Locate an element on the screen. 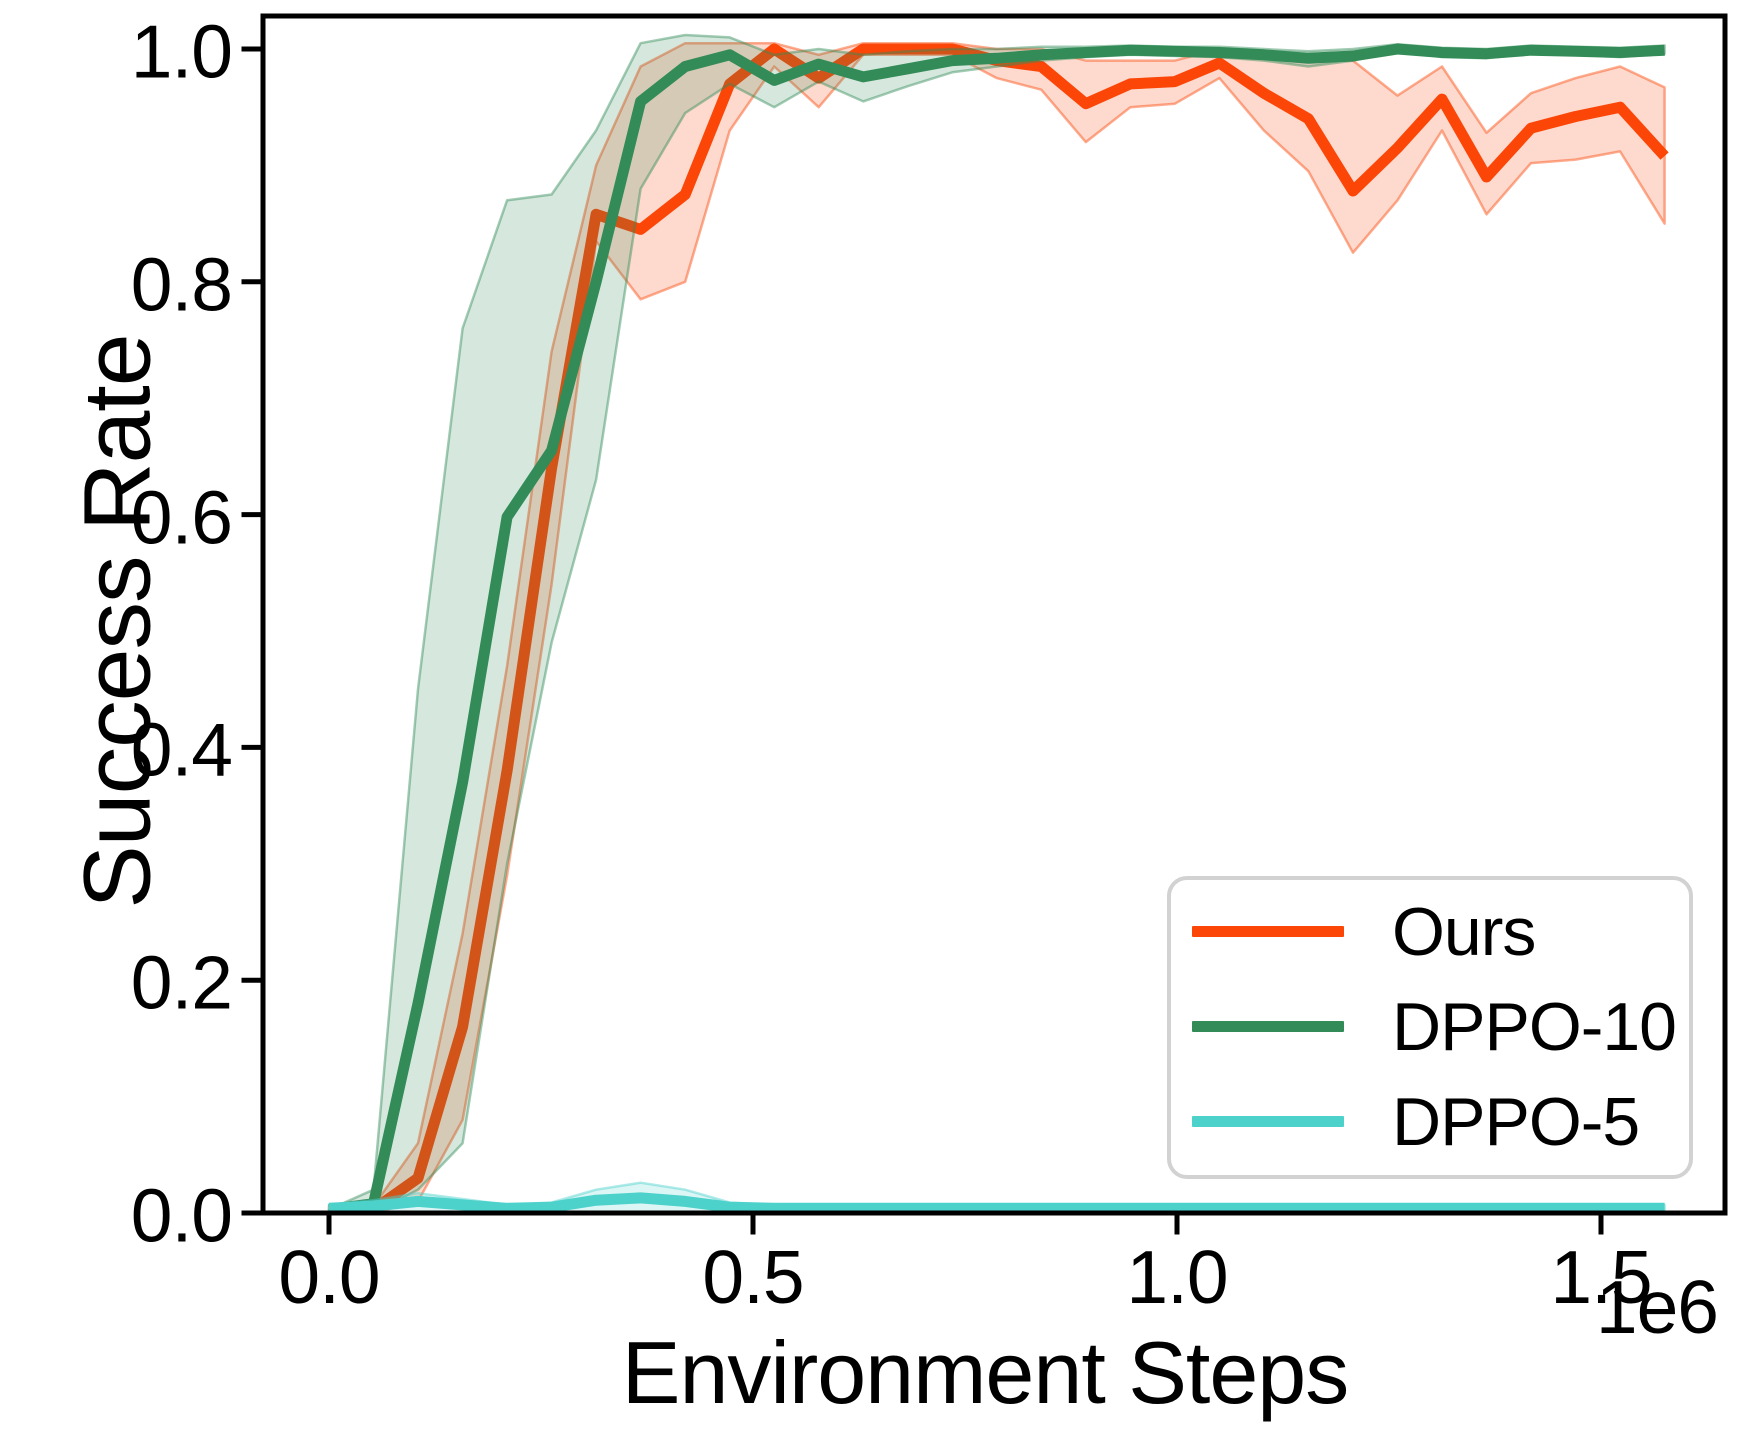 Image resolution: width=1740 pixels, height=1438 pixels. x-axis-label: Environment Steps is located at coordinates (985, 1372).